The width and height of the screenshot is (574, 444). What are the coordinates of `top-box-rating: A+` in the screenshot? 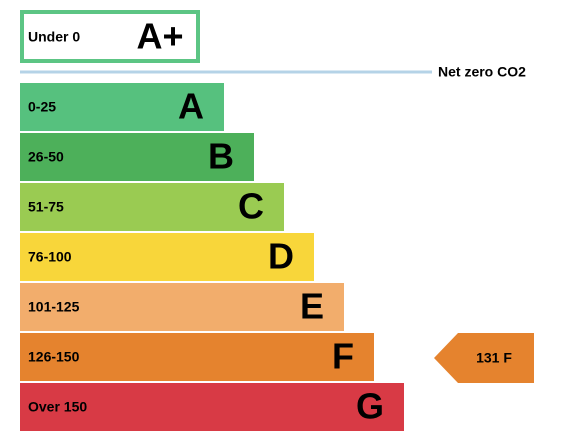 It's located at (159, 36).